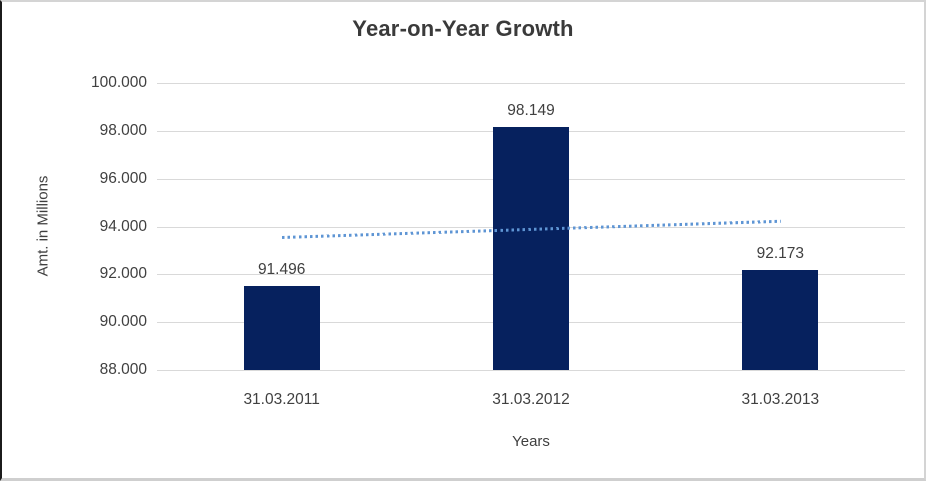  Describe the element at coordinates (780, 254) in the screenshot. I see `data-label: 92.173` at that location.